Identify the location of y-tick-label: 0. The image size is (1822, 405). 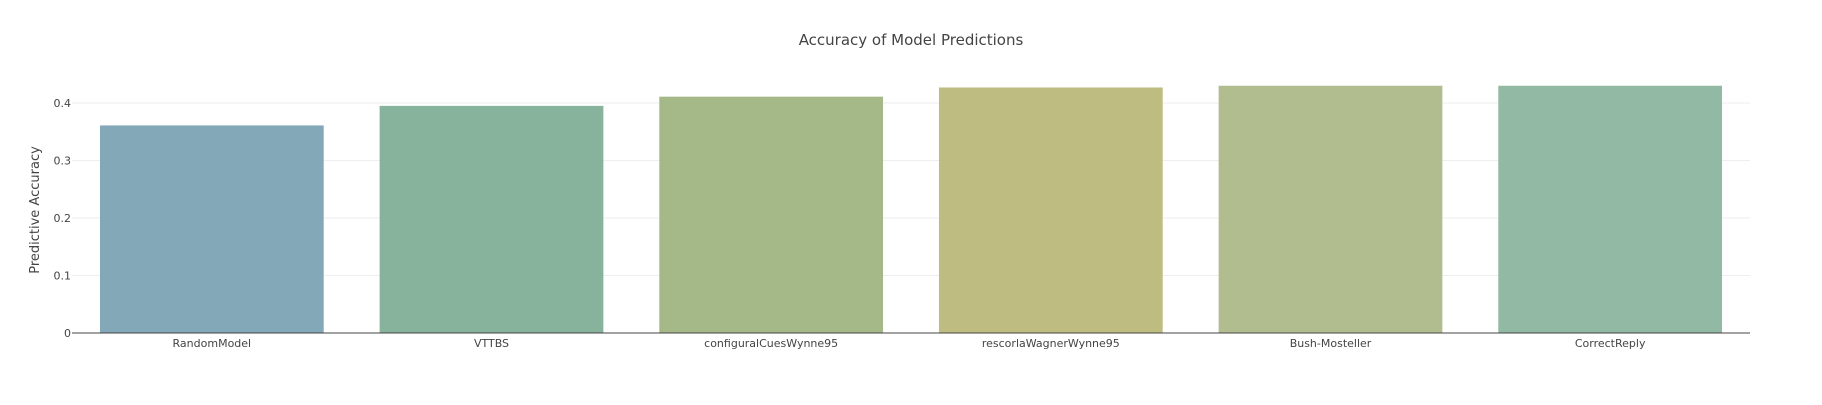
(67, 333).